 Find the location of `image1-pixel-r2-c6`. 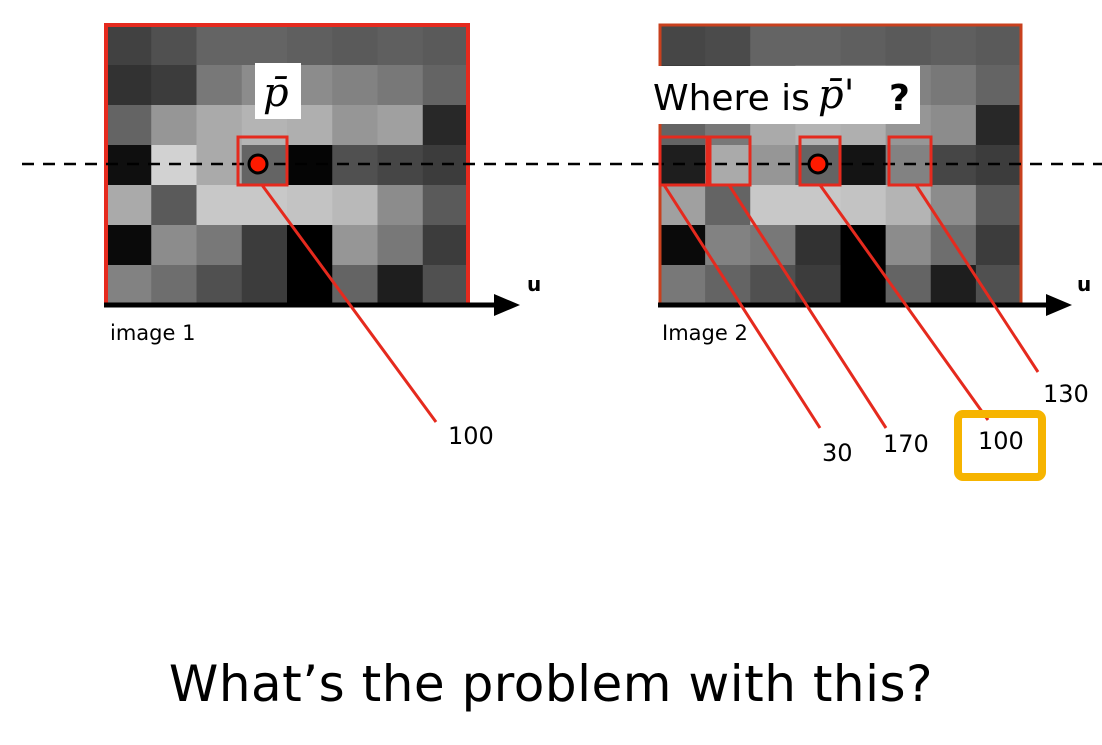

image1-pixel-r2-c6 is located at coordinates (400, 125).